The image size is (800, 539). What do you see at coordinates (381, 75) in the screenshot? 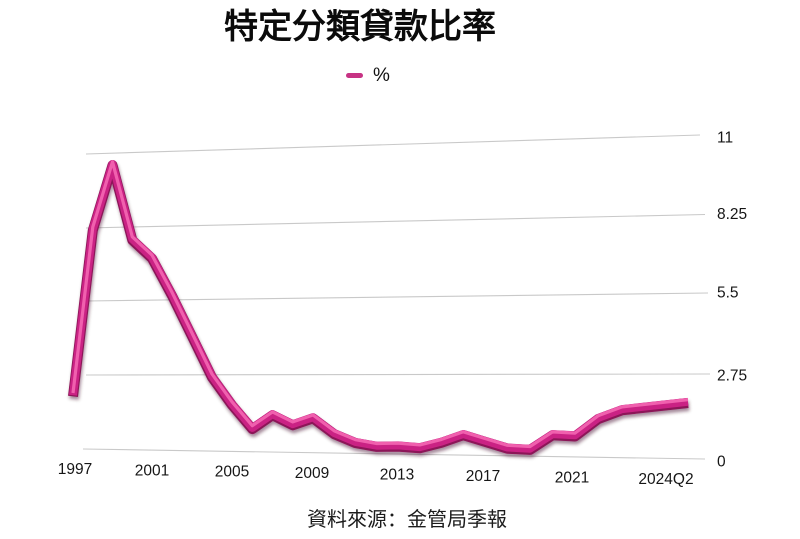
I see `legend-series-label: %` at bounding box center [381, 75].